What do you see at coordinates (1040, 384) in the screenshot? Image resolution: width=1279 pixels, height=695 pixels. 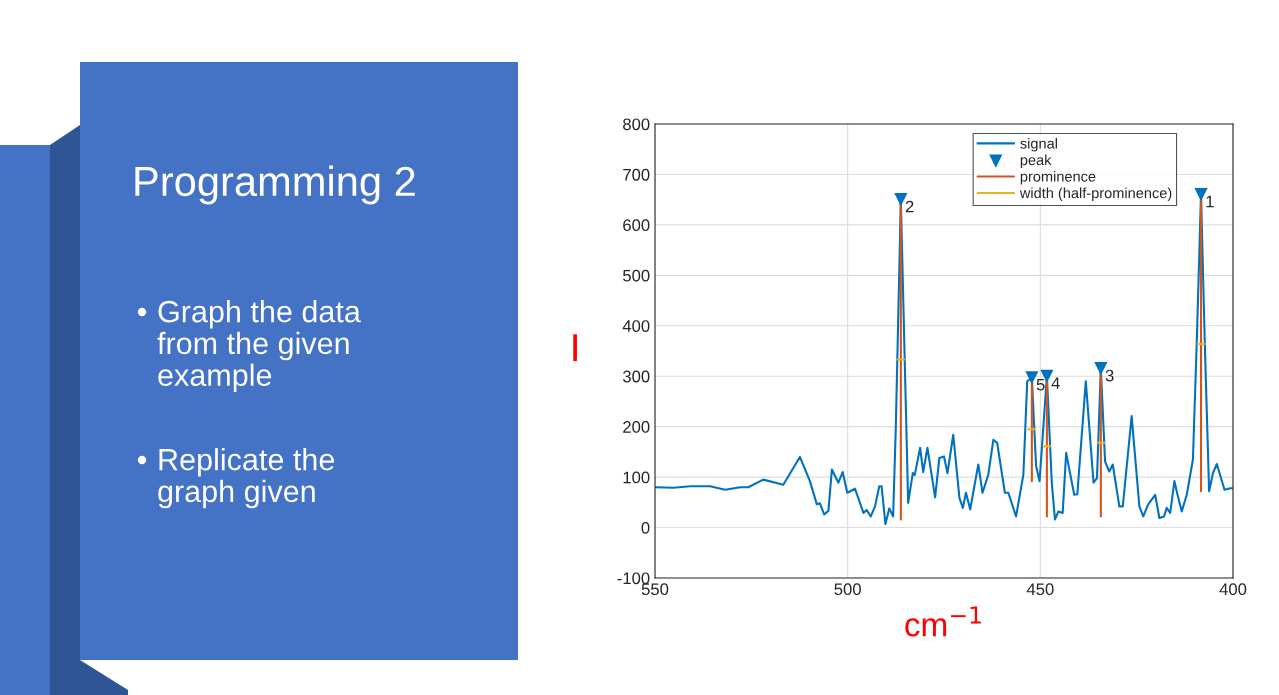 I see `annotation: 5` at bounding box center [1040, 384].